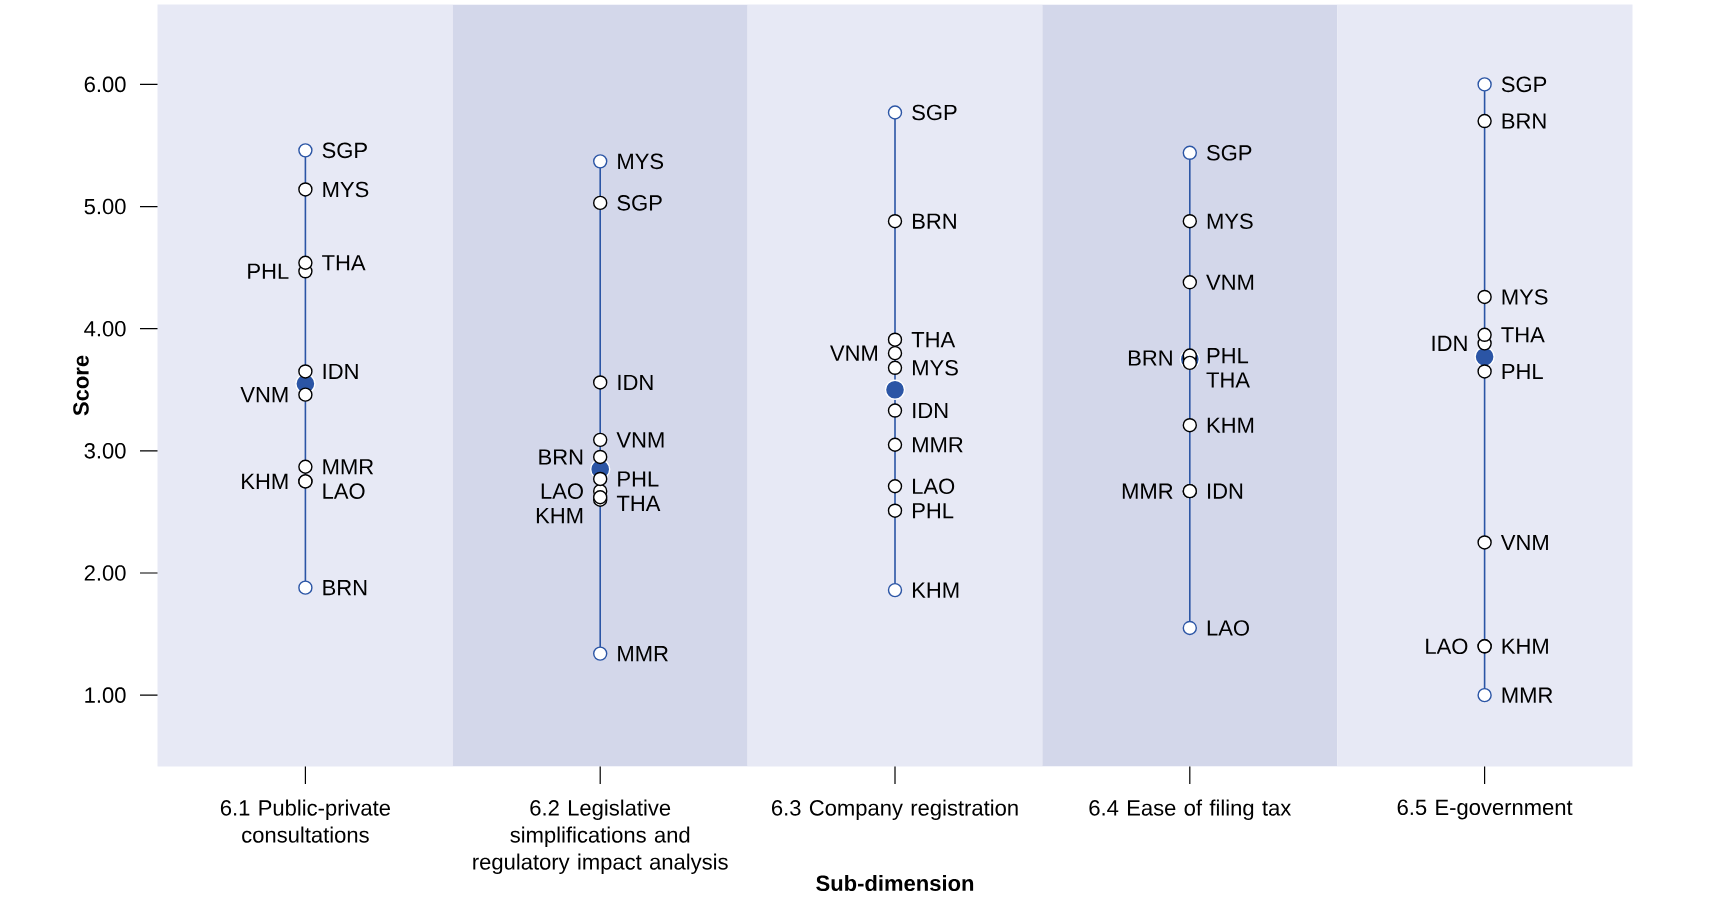 This screenshot has width=1709, height=919. Describe the element at coordinates (561, 457) in the screenshot. I see `series-label: BRN` at that location.